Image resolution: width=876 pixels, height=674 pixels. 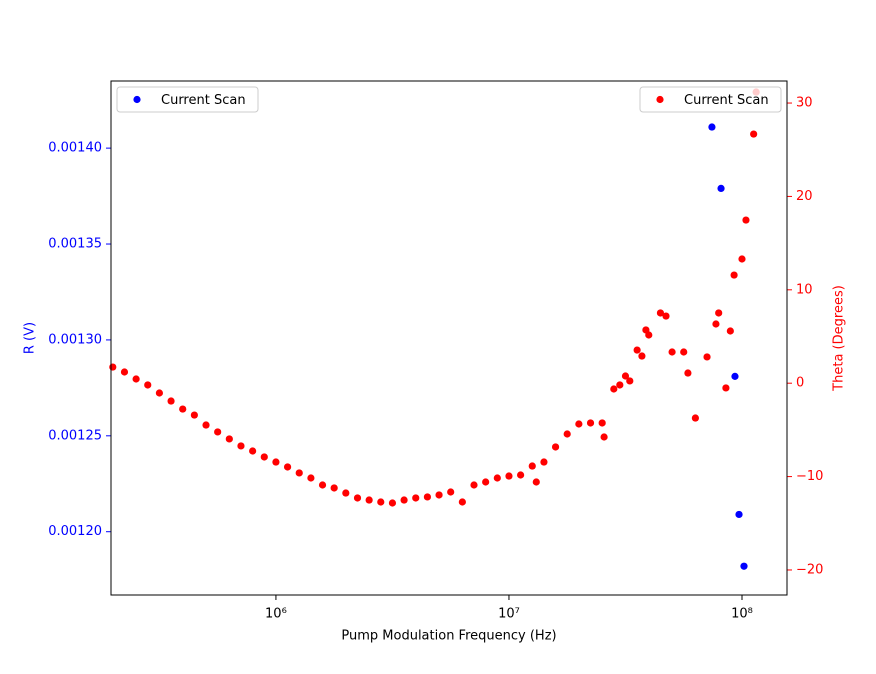 I want to click on y2-tick-label: 20, so click(x=804, y=196).